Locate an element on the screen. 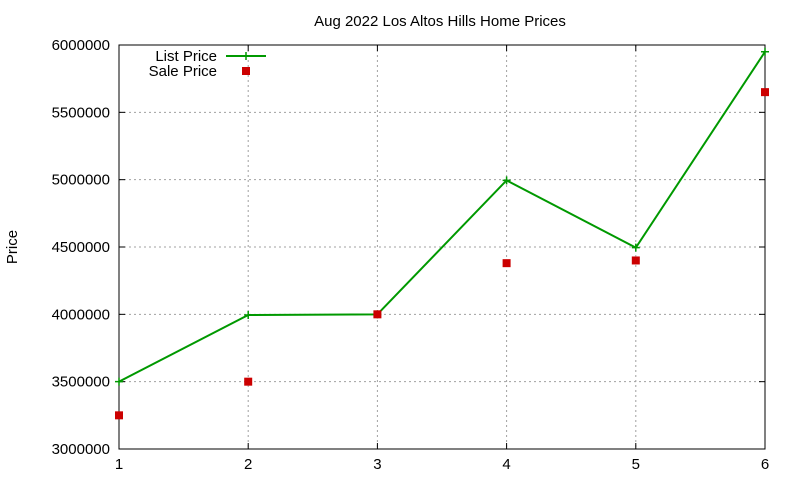  legend-label: Sale Price is located at coordinates (183, 71).